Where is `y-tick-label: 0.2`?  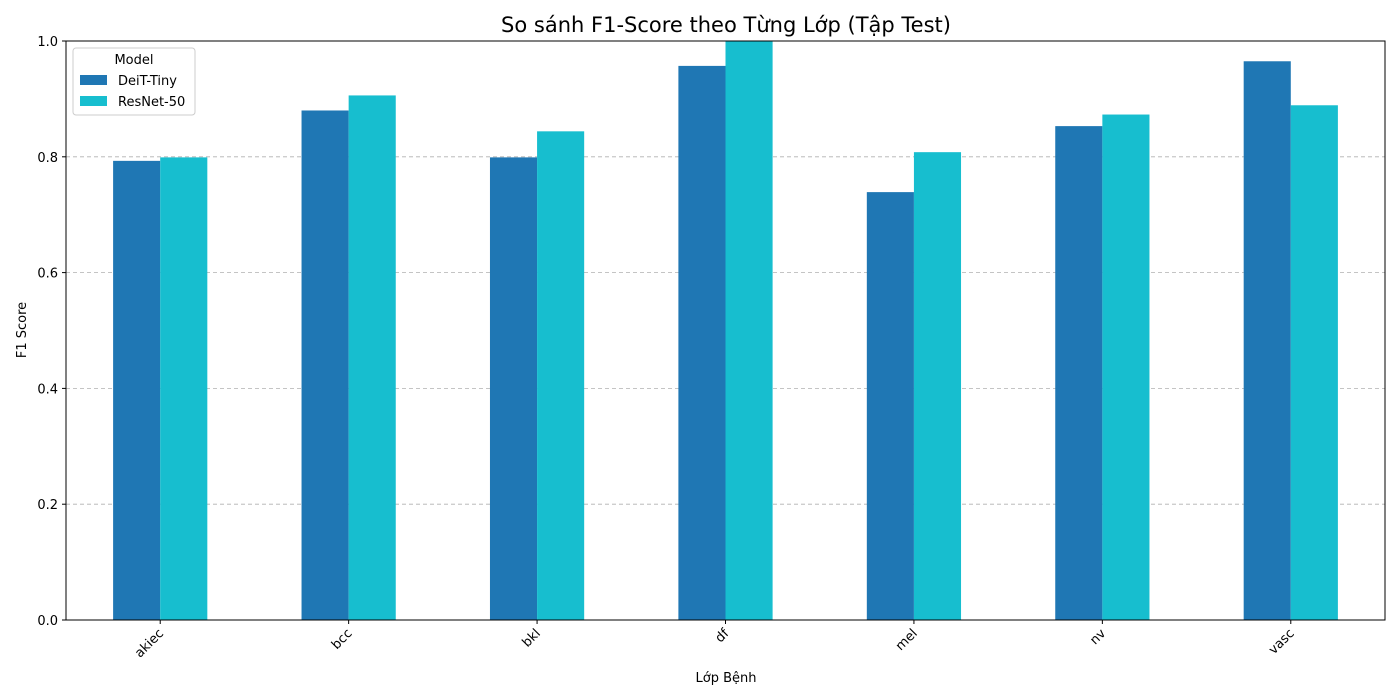
y-tick-label: 0.2 is located at coordinates (47, 505).